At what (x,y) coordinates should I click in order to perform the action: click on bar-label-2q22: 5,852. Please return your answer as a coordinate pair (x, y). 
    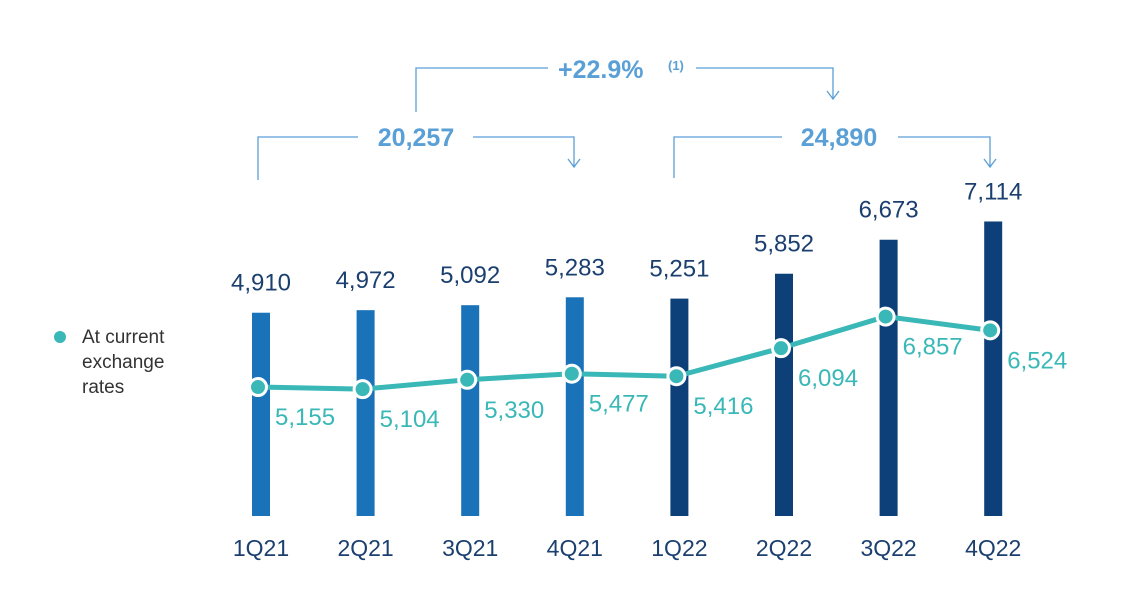
    Looking at the image, I should click on (784, 244).